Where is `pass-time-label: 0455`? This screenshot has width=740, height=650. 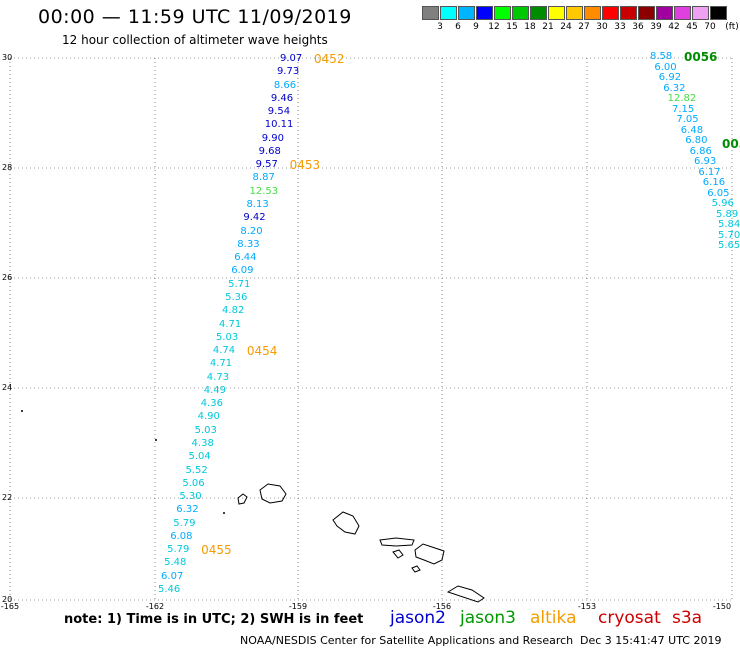 pass-time-label: 0455 is located at coordinates (216, 550).